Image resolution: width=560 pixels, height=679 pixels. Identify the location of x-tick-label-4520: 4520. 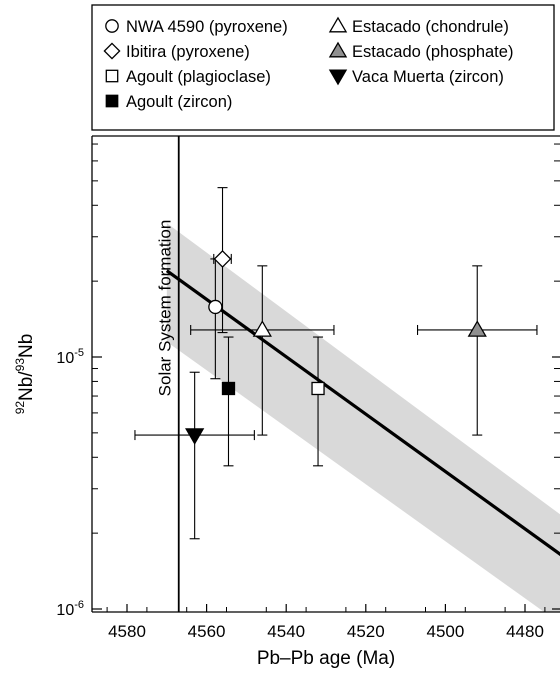
(366, 631).